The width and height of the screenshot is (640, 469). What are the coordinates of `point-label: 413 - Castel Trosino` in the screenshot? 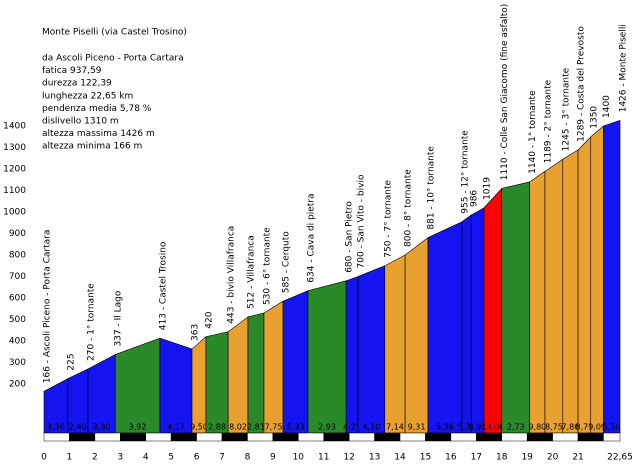 It's located at (163, 285).